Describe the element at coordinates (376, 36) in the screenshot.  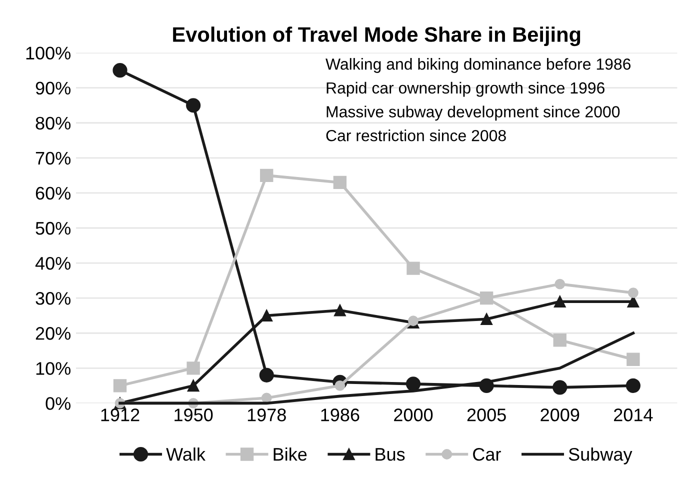
I see `chart-title: Evolution of Travel Mode Share in Beijing` at that location.